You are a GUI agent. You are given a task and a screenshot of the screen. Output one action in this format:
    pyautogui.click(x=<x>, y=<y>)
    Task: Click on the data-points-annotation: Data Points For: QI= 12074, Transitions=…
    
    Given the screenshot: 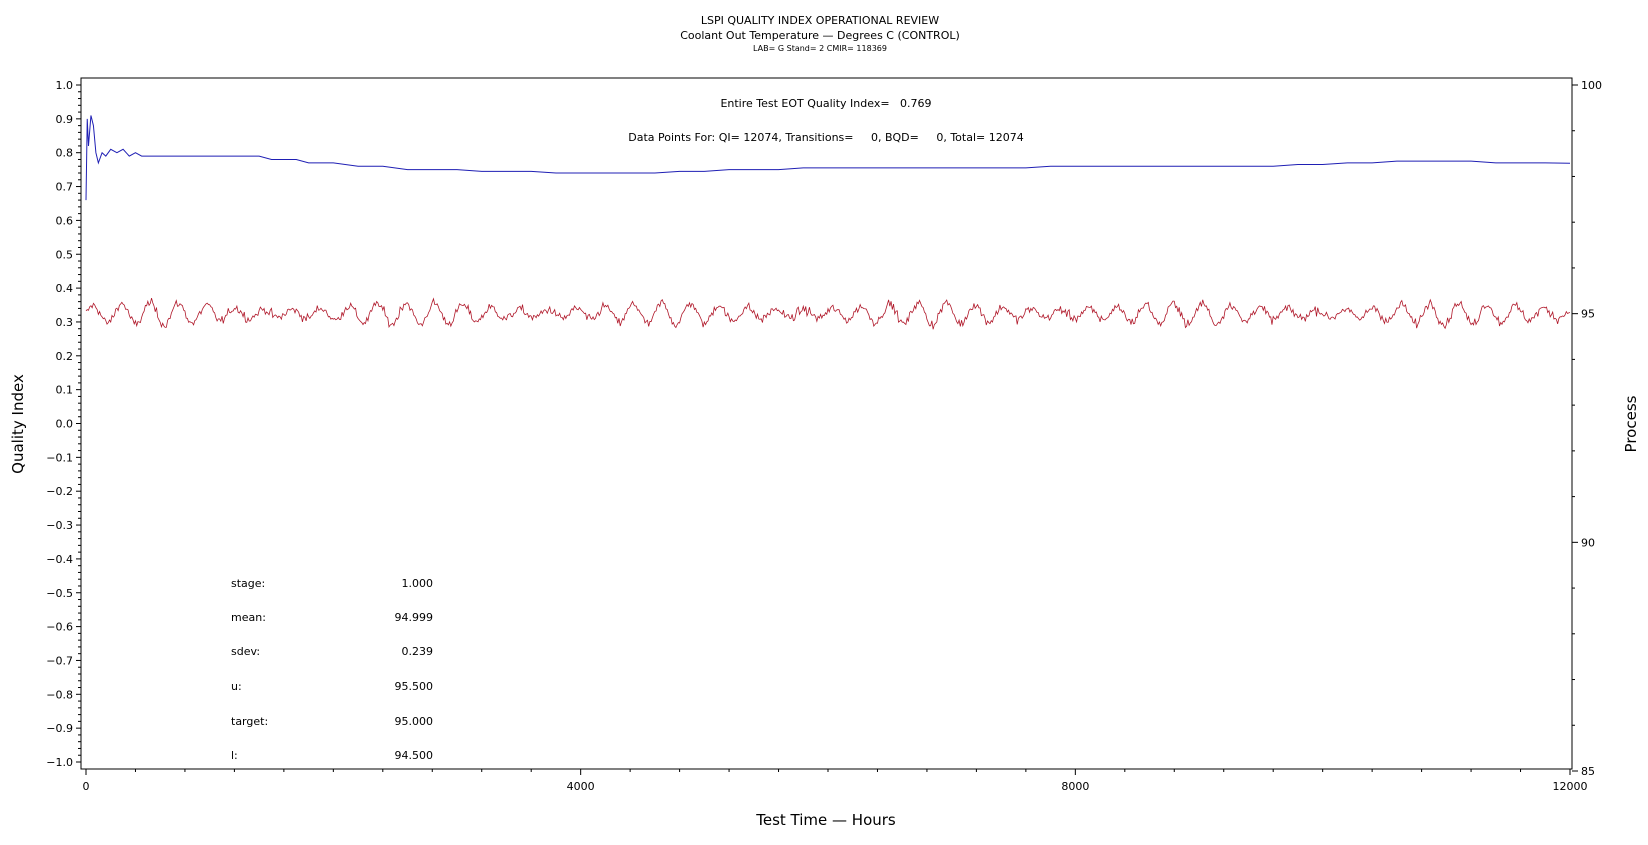 What is the action you would take?
    pyautogui.click(x=825, y=137)
    